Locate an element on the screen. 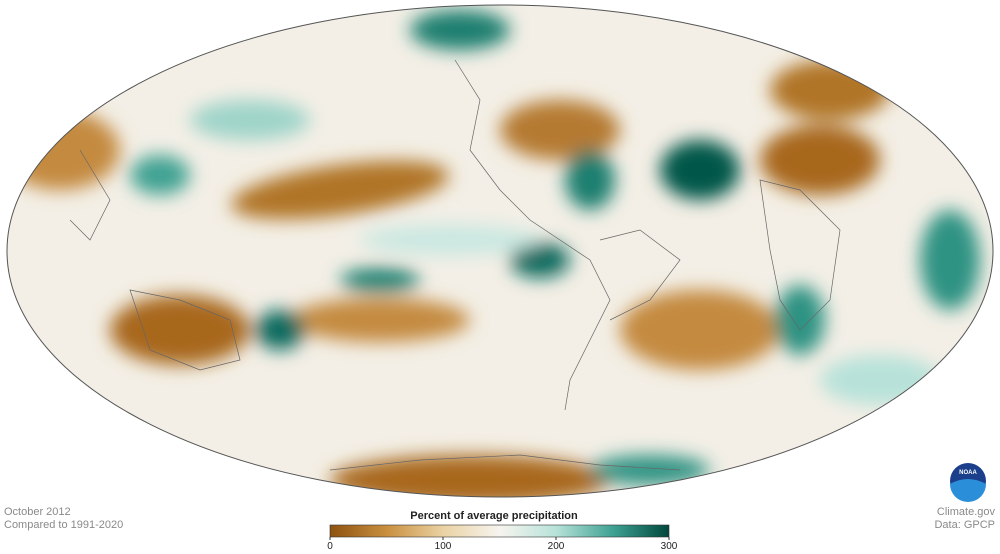  colorbar-tick-label: 0 is located at coordinates (330, 546).